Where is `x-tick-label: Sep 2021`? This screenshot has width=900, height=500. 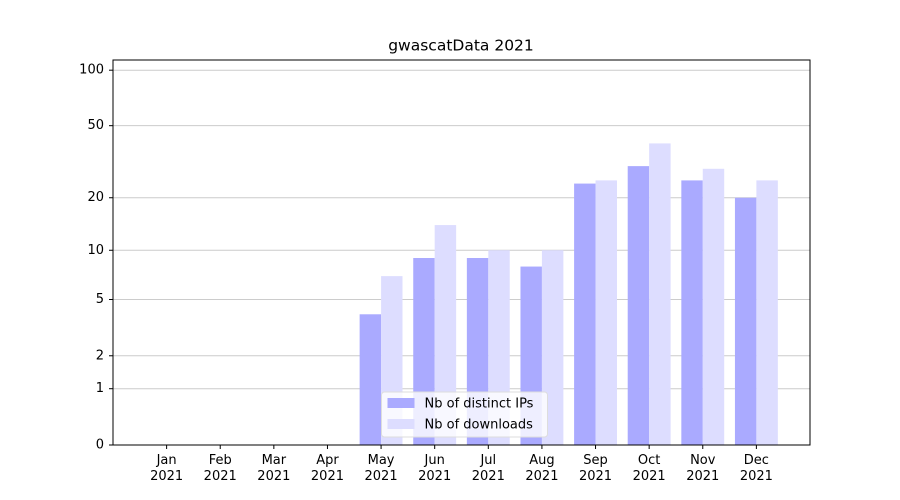 x-tick-label: Sep 2021 is located at coordinates (595, 468).